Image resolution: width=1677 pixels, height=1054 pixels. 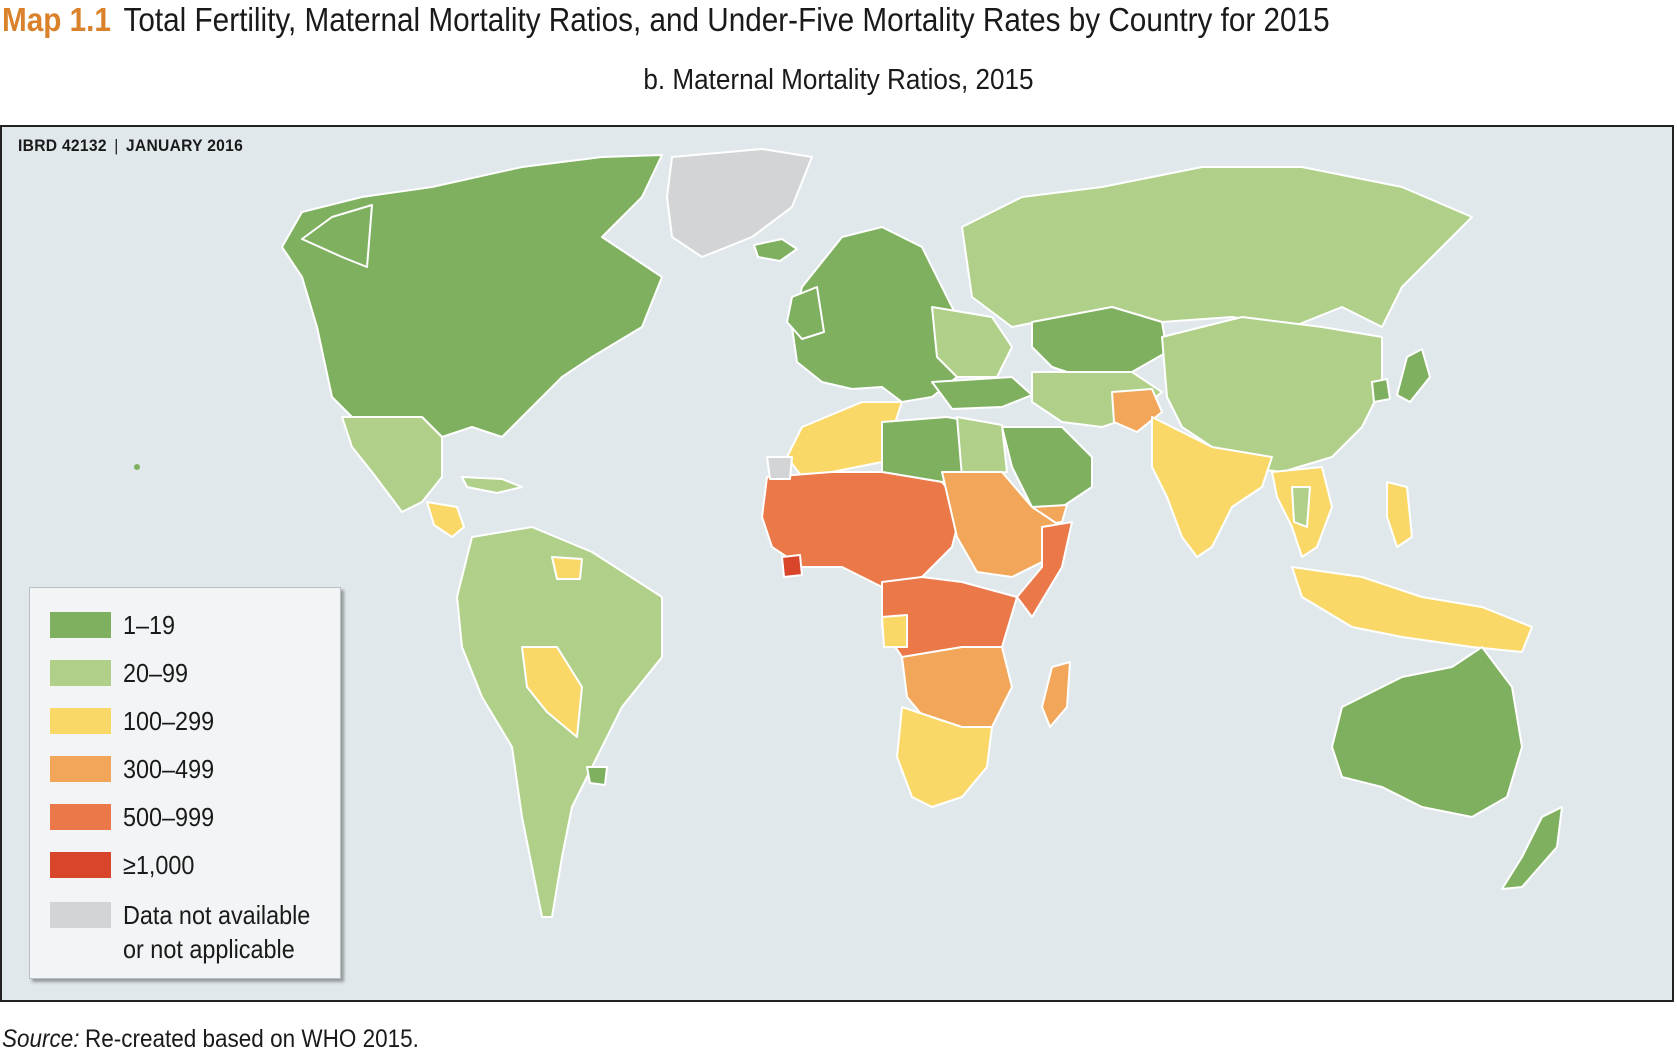 What do you see at coordinates (1047, 467) in the screenshot?
I see `region-arabian-peninsula` at bounding box center [1047, 467].